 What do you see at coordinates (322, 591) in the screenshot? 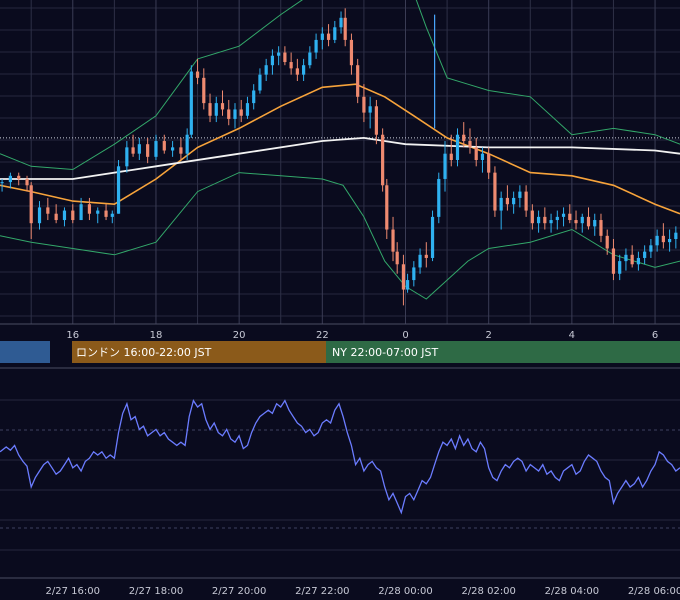
I see `oscillator-x-tick-label: 2/27 22:00` at bounding box center [322, 591].